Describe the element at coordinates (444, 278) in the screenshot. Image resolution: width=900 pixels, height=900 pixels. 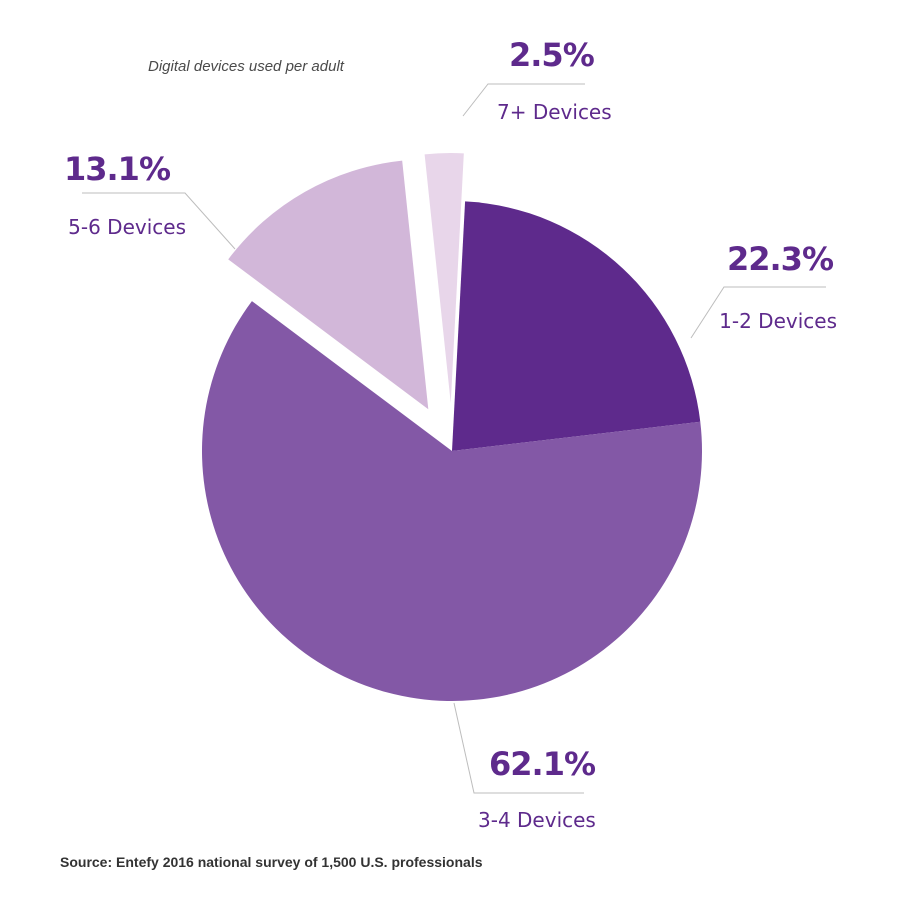
I see `pie-slice-7plus-devices` at that location.